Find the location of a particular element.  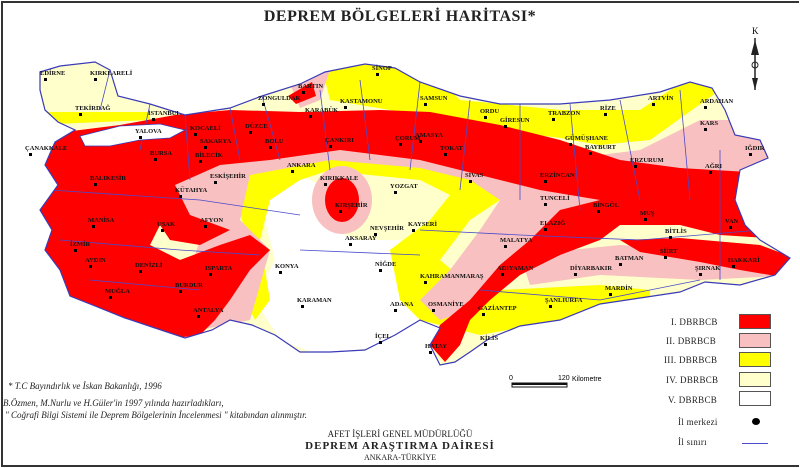

zone-1-kirsehir is located at coordinates (342, 200).